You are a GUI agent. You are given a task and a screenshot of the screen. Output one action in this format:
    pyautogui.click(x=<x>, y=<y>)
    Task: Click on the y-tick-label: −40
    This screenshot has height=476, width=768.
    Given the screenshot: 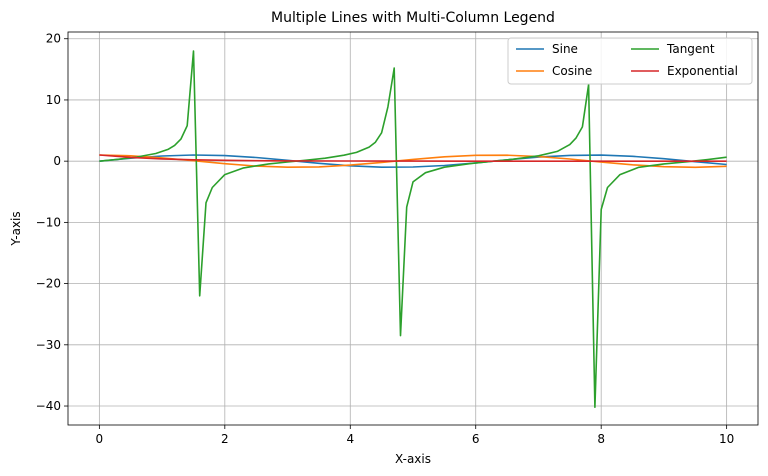 What is the action you would take?
    pyautogui.click(x=48, y=406)
    